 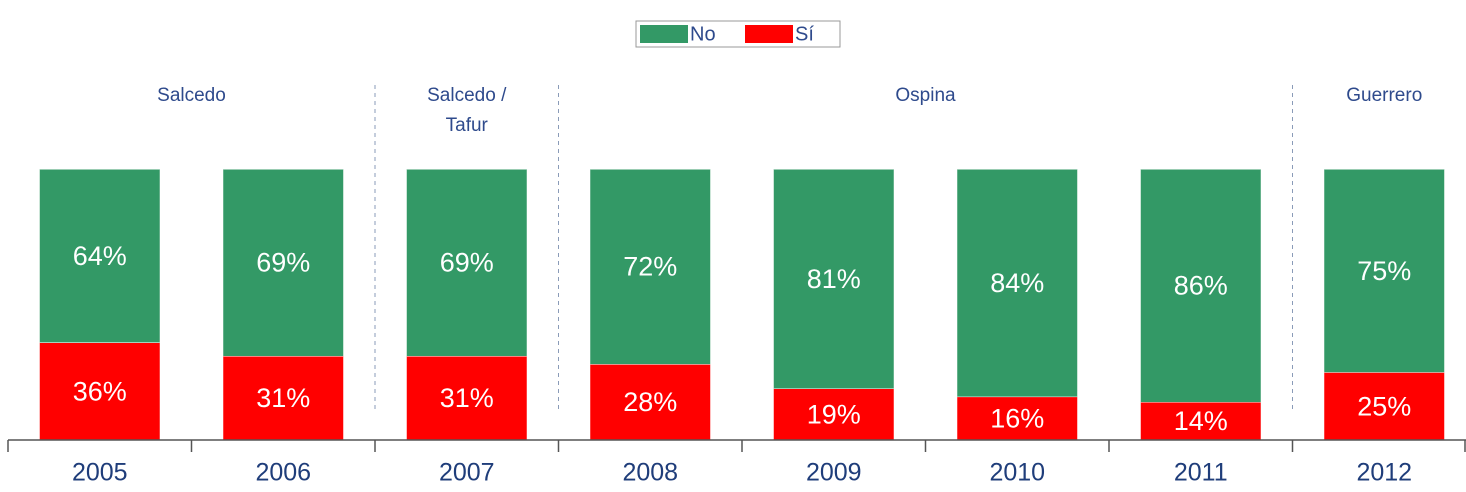 What do you see at coordinates (283, 473) in the screenshot?
I see `x-tick-label: 2006` at bounding box center [283, 473].